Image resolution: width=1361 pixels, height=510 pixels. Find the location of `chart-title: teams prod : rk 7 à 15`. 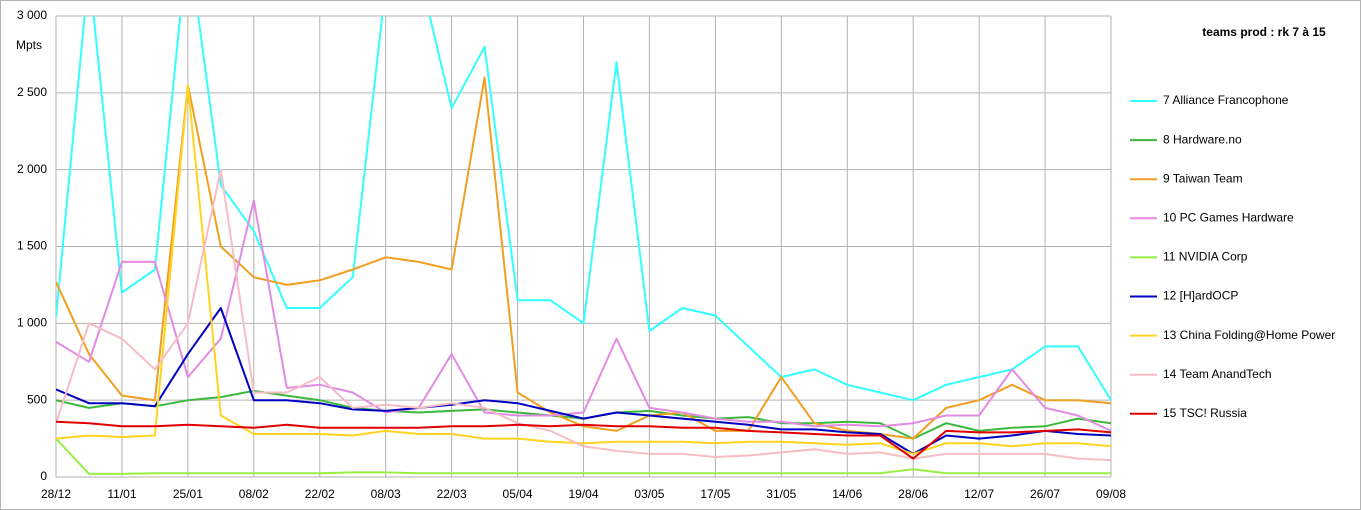

chart-title: teams prod : rk 7 à 15 is located at coordinates (1264, 32).